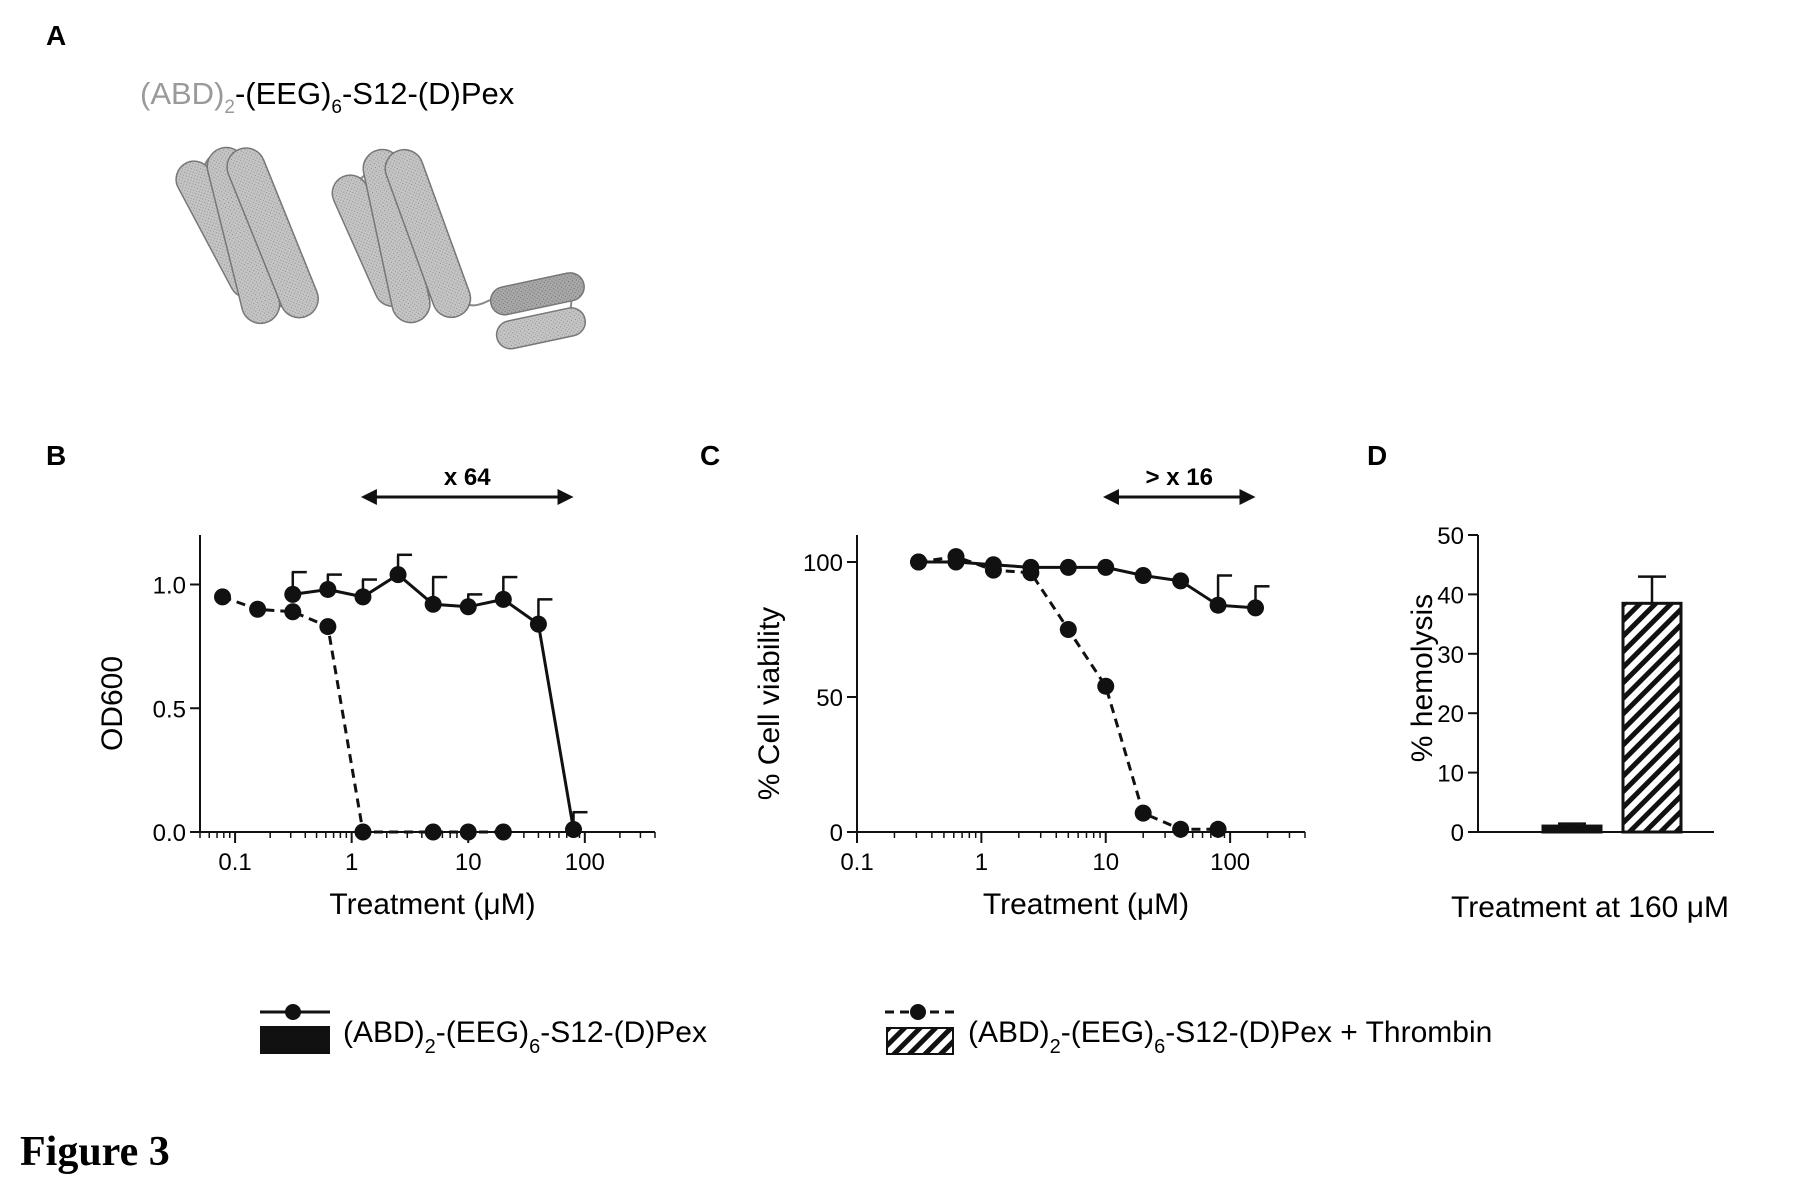  What do you see at coordinates (1450, 774) in the screenshot?
I see `d-y-tick-label: 10` at bounding box center [1450, 774].